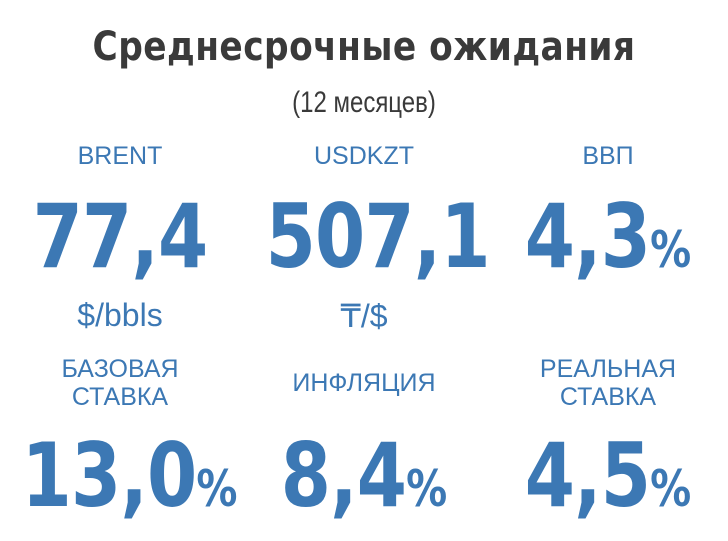  I want to click on real-rate-label: РЕАЛЬНАЯ СТАВКА, so click(608, 383).